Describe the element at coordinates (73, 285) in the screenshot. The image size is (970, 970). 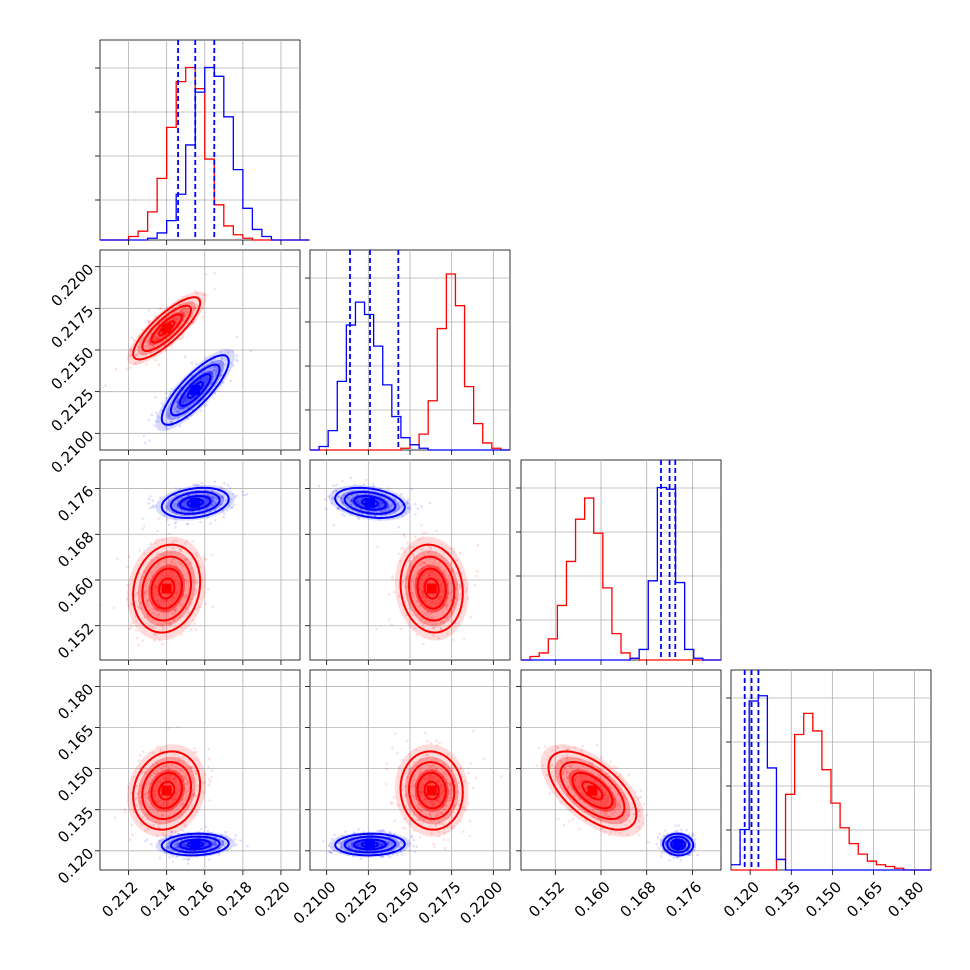
I see `y-tick-label: 0.2200` at that location.